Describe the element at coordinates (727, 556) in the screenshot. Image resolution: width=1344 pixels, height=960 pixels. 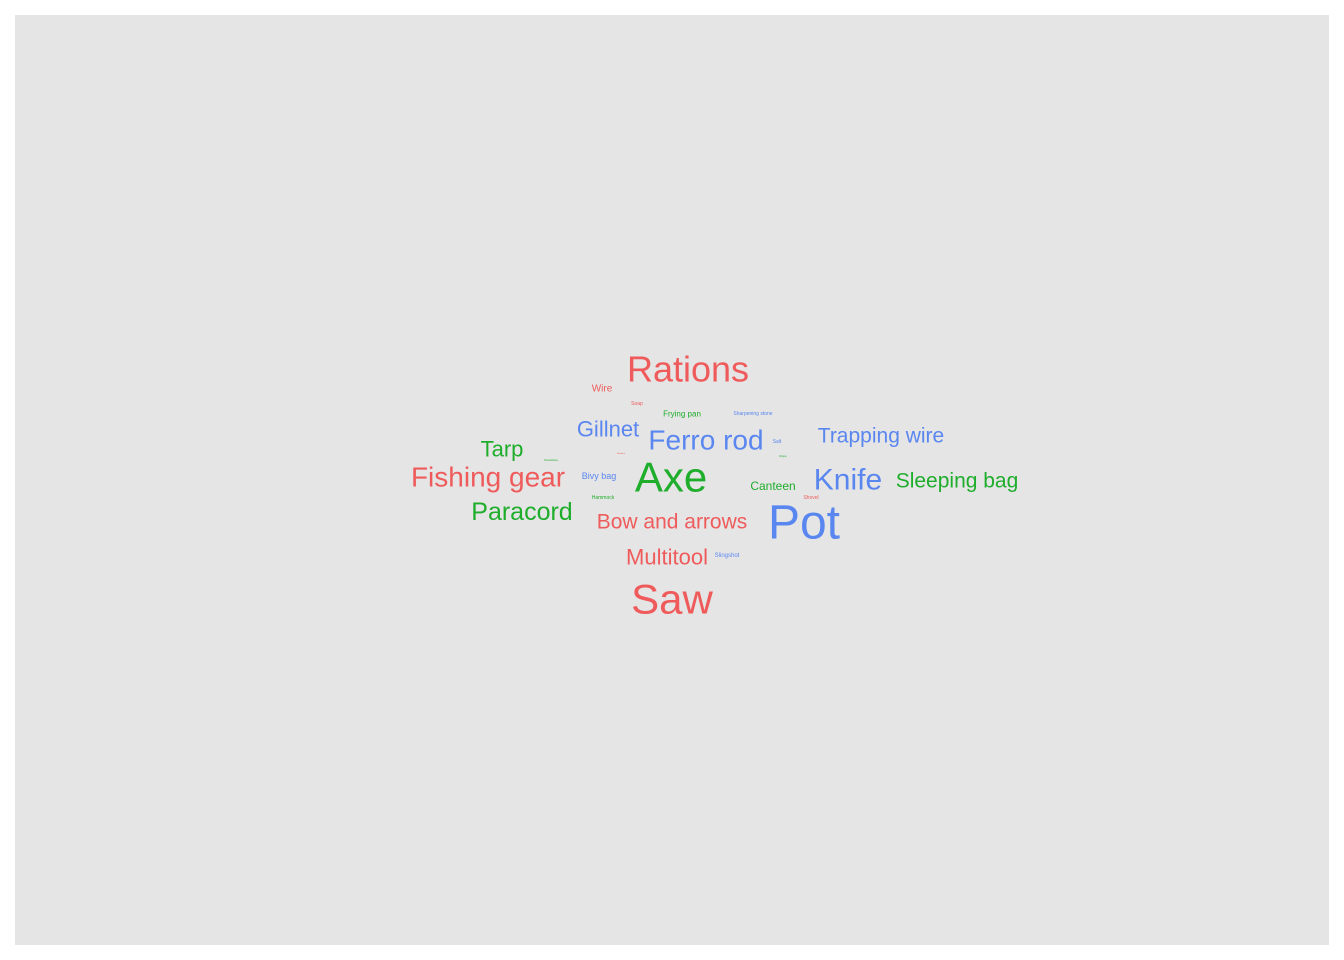
I see `word-slingshot: Slingshot` at that location.